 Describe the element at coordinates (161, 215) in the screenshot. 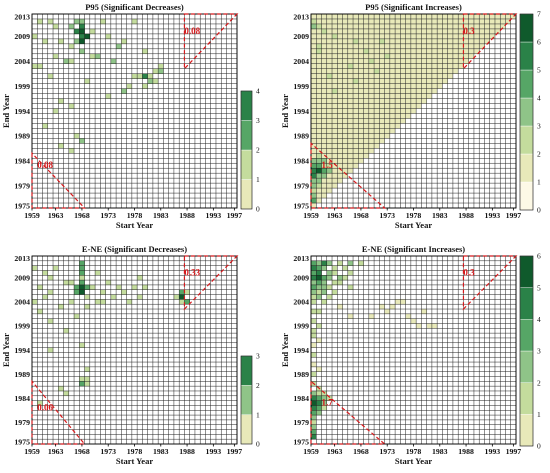

I see `x-tick-label: 1983` at that location.